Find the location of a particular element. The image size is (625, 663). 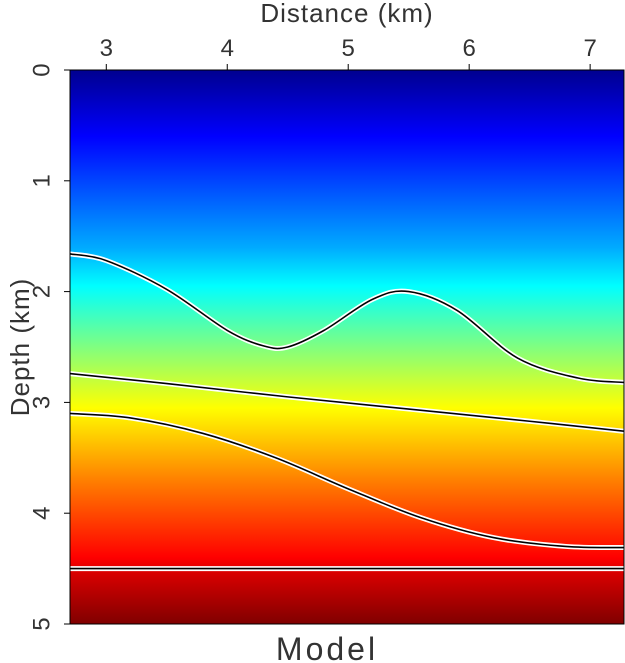

y-axis-title: Depth (km) is located at coordinates (20, 347).